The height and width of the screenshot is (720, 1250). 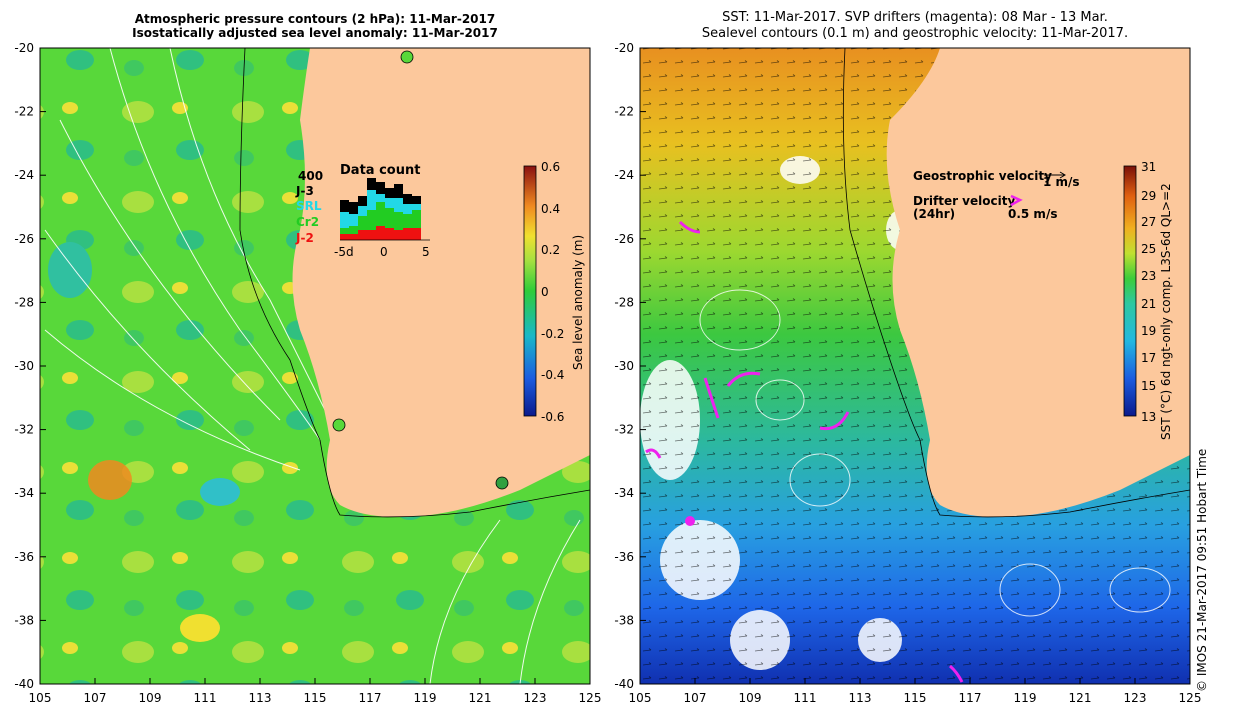 I want to click on sst-colorbar-tick: 21, so click(x=1148, y=304).